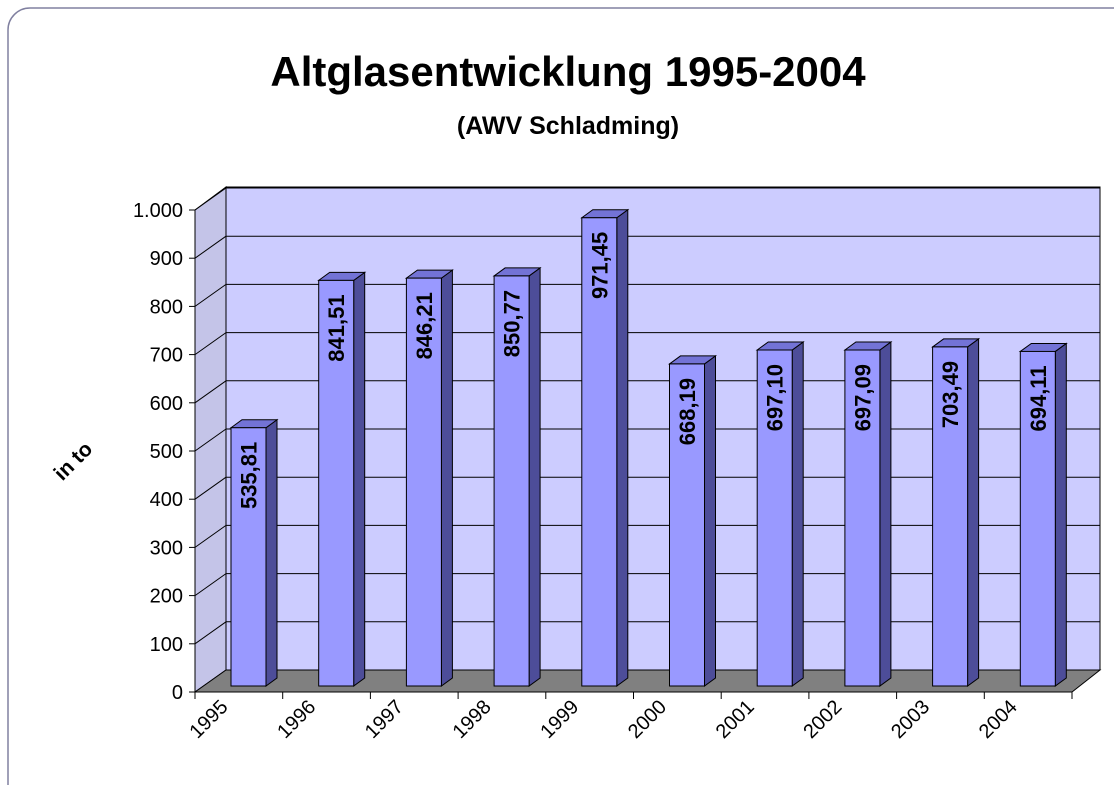 This screenshot has height=785, width=1114. I want to click on y-tick-label: 800, so click(166, 307).